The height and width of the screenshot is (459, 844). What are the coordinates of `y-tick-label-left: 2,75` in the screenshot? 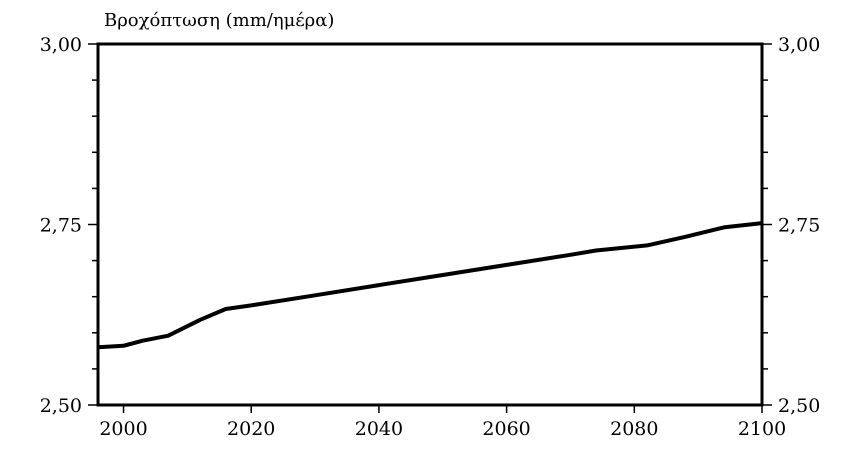 It's located at (61, 226).